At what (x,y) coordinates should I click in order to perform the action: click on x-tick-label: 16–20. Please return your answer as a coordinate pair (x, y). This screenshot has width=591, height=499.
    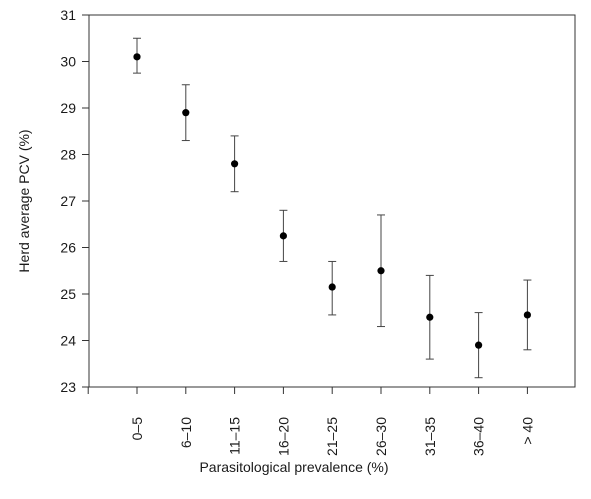
    Looking at the image, I should click on (283, 436).